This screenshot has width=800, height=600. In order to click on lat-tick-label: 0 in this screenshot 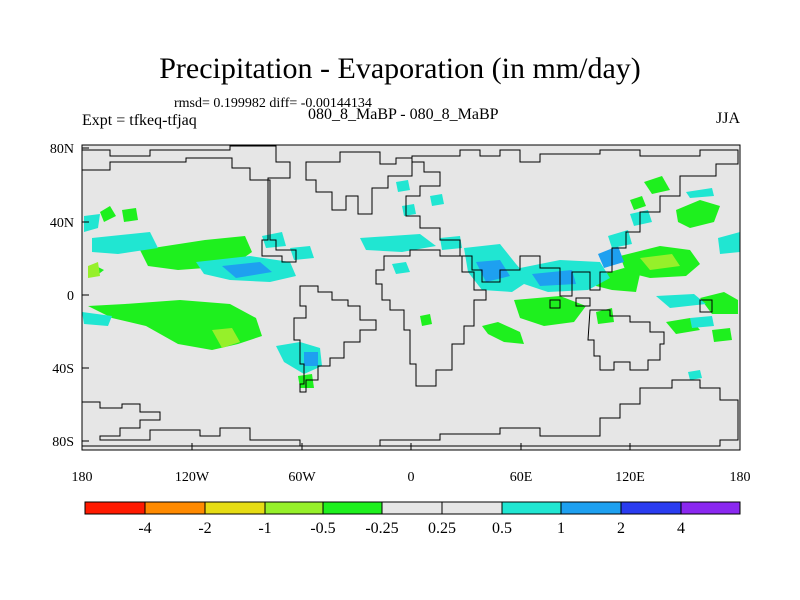, I will do `click(70, 296)`.